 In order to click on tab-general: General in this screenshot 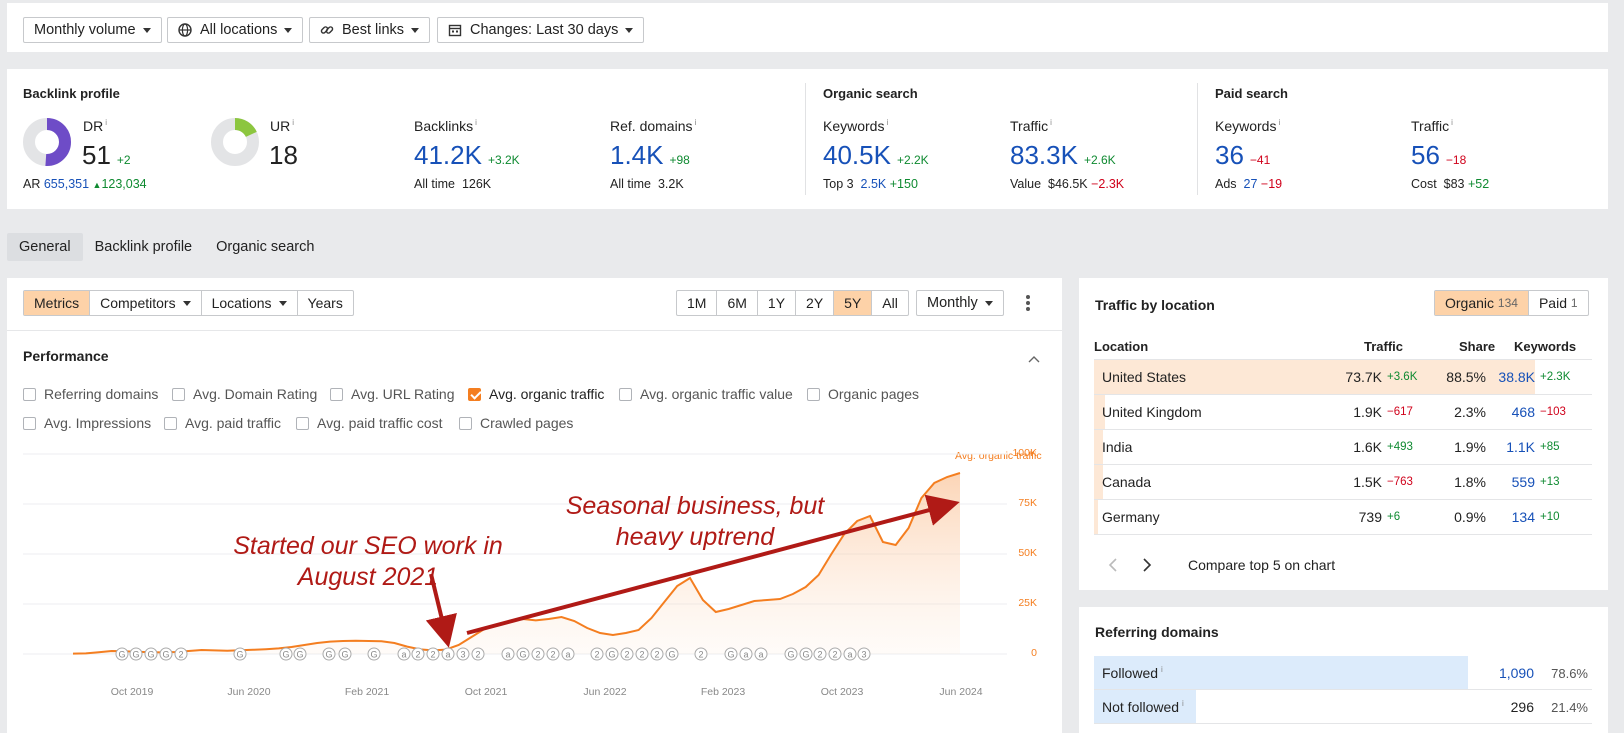, I will do `click(45, 247)`.